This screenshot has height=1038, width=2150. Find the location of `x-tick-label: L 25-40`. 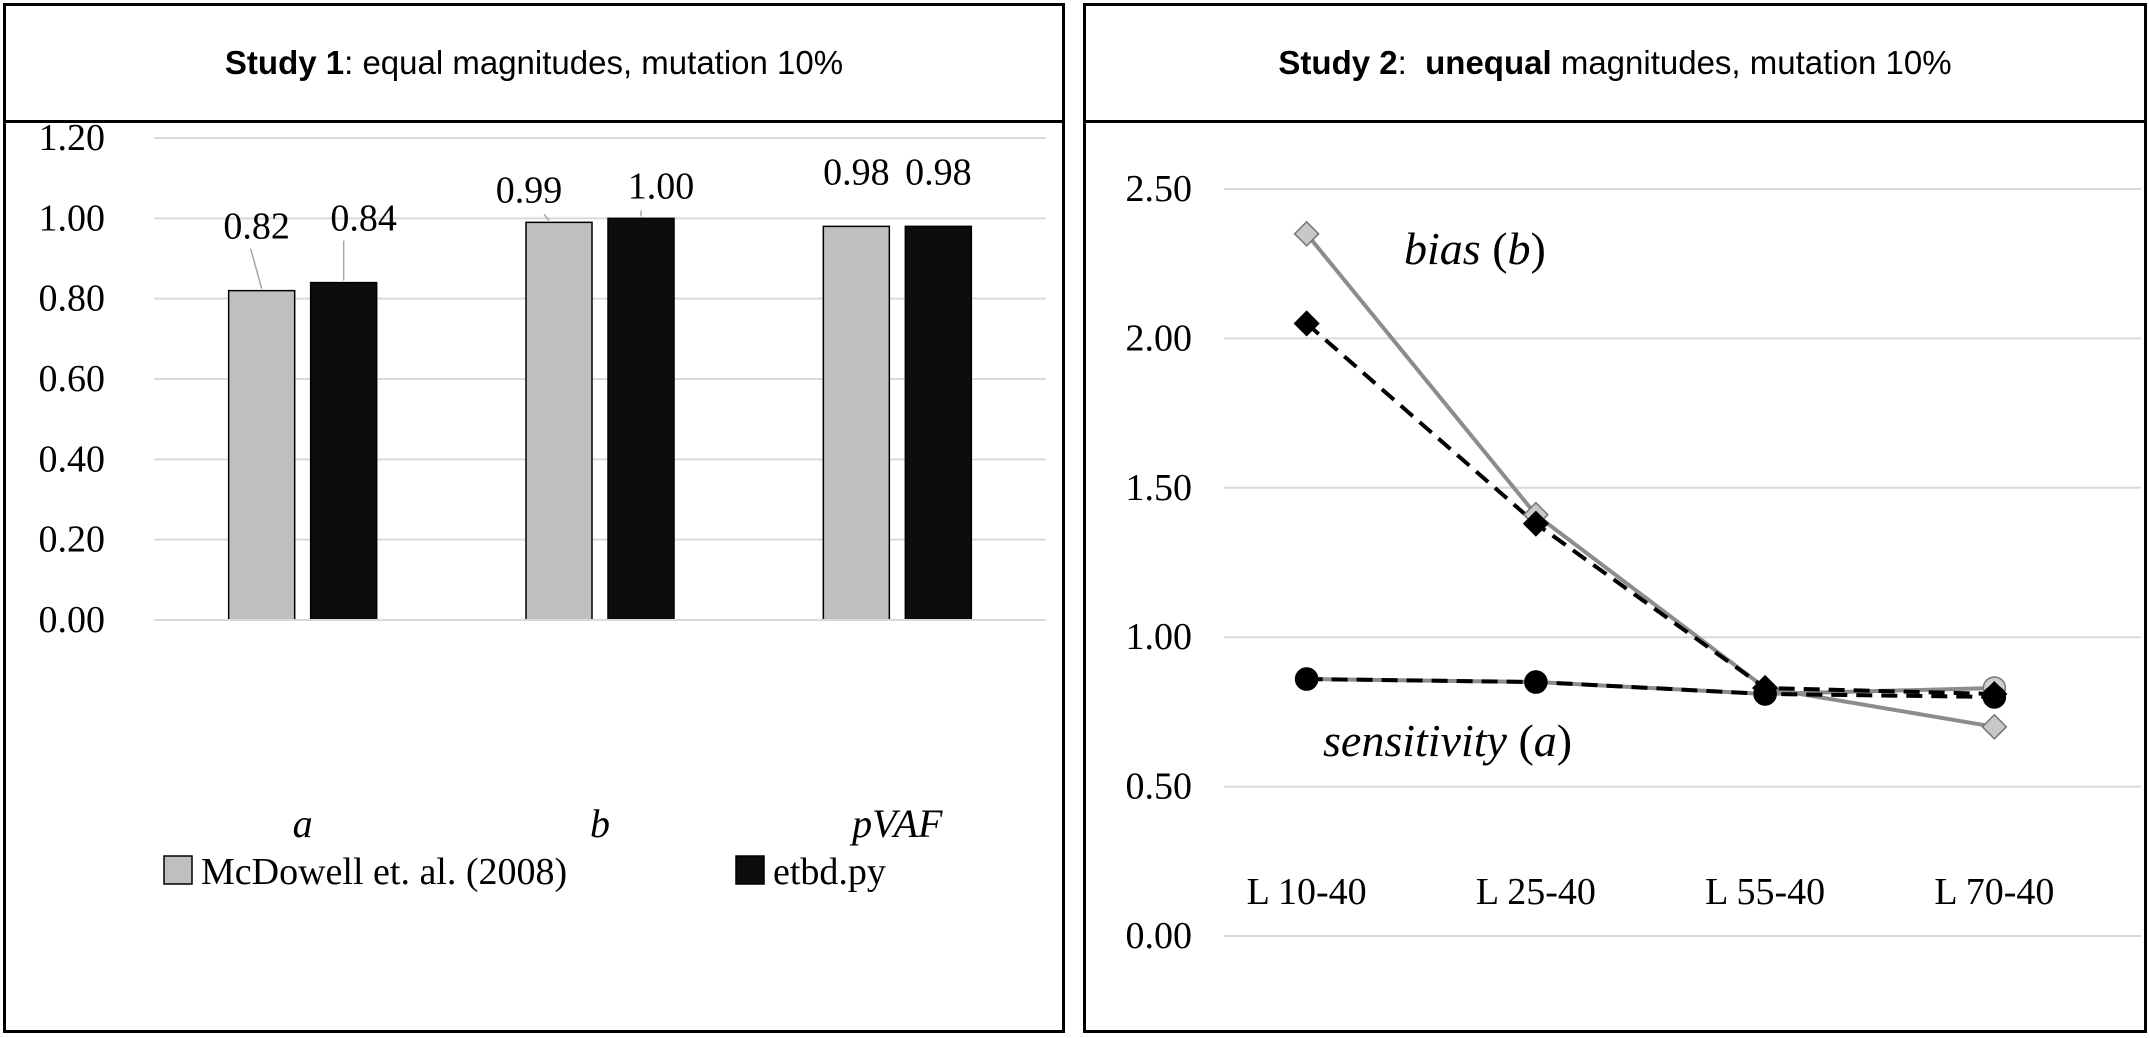

x-tick-label: L 25-40 is located at coordinates (1536, 892).